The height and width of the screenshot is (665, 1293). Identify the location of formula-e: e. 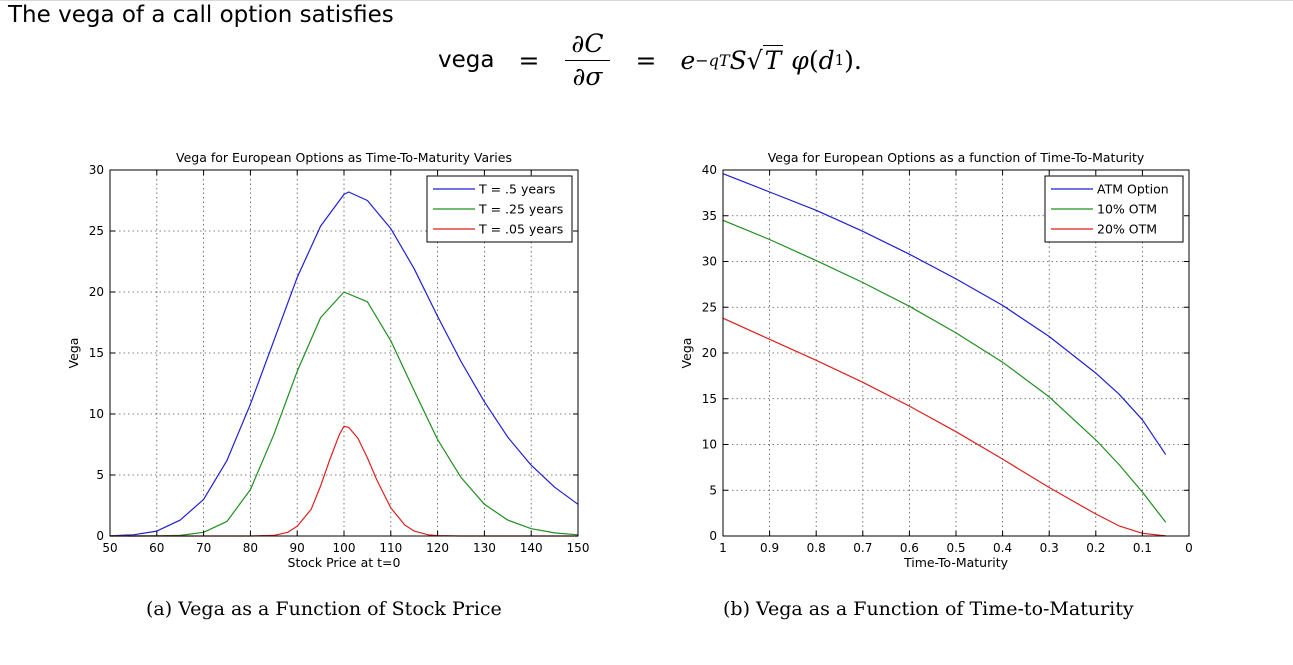
(688, 60).